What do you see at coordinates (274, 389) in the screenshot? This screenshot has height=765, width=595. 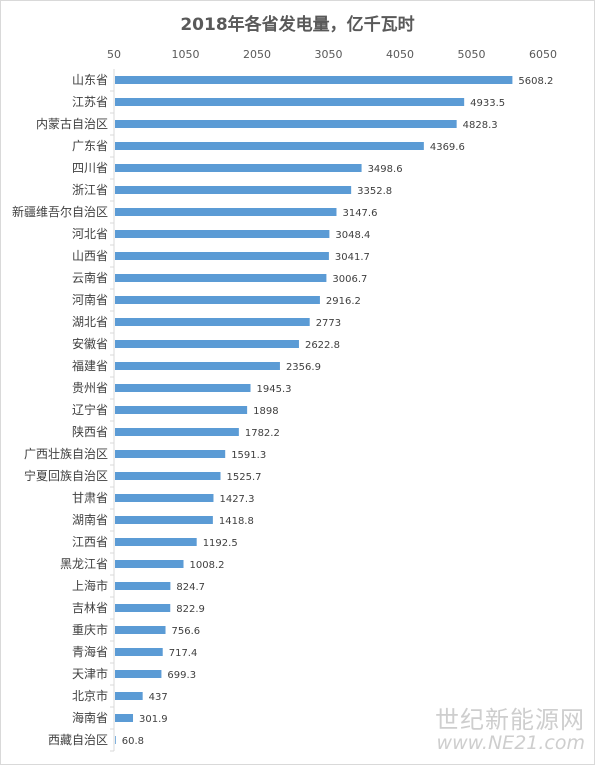 I see `data-label: 1945.3` at bounding box center [274, 389].